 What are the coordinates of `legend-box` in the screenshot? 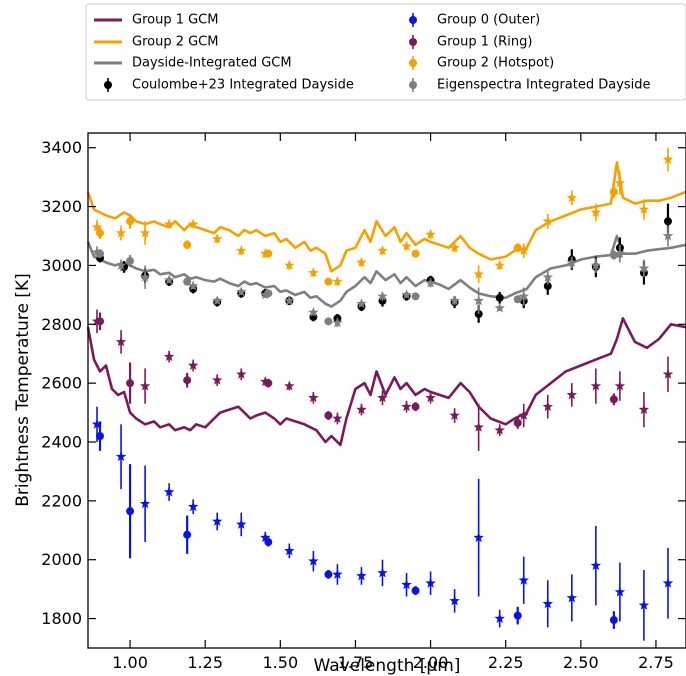 It's located at (385, 52).